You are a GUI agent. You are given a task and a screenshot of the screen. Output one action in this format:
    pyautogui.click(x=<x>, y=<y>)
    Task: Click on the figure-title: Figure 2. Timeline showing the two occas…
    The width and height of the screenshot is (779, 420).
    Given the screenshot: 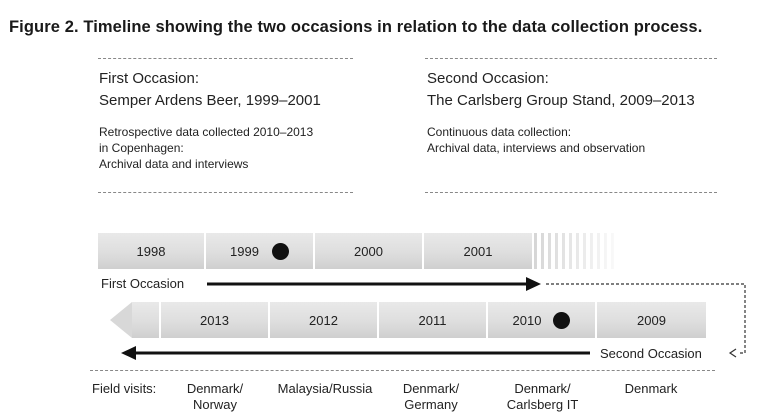 What is the action you would take?
    pyautogui.click(x=356, y=27)
    